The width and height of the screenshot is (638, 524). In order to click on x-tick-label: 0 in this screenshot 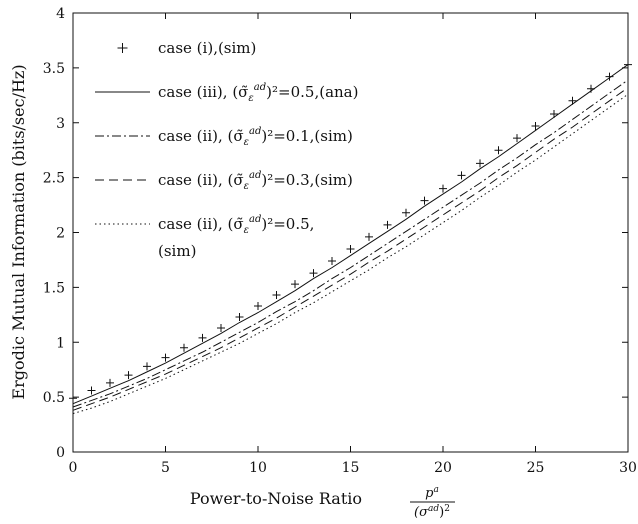, I will do `click(73, 468)`.